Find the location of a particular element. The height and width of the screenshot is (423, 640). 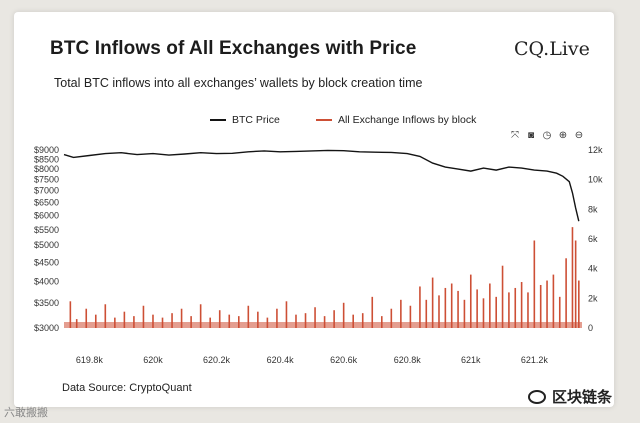

y-right-tick-5: 2k is located at coordinates (593, 298).